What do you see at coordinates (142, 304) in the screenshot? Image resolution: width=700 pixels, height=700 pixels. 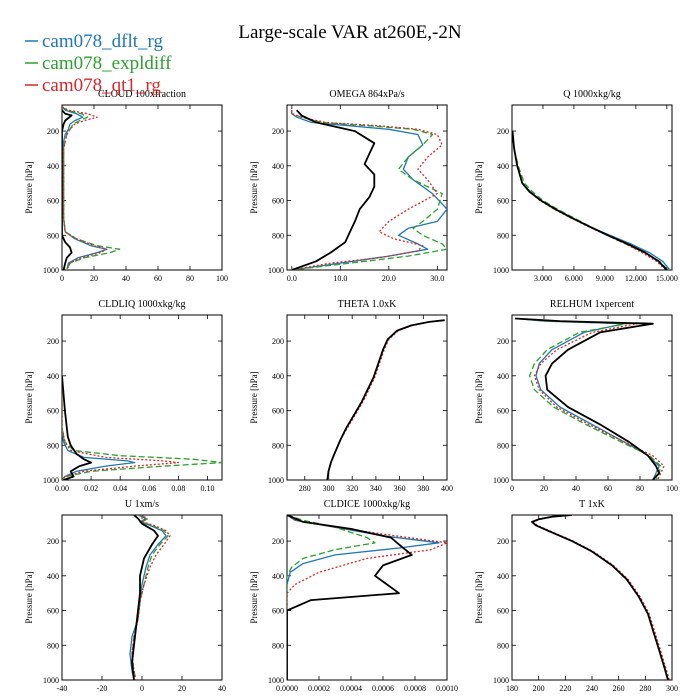 I see `panel-title: CLDLIQ 1000xkg/kg` at bounding box center [142, 304].